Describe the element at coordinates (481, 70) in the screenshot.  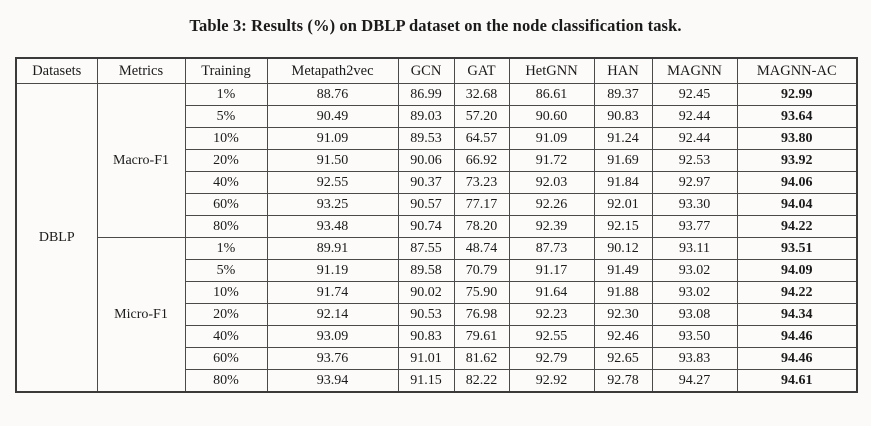
I see `col-header-gat: GAT` at that location.